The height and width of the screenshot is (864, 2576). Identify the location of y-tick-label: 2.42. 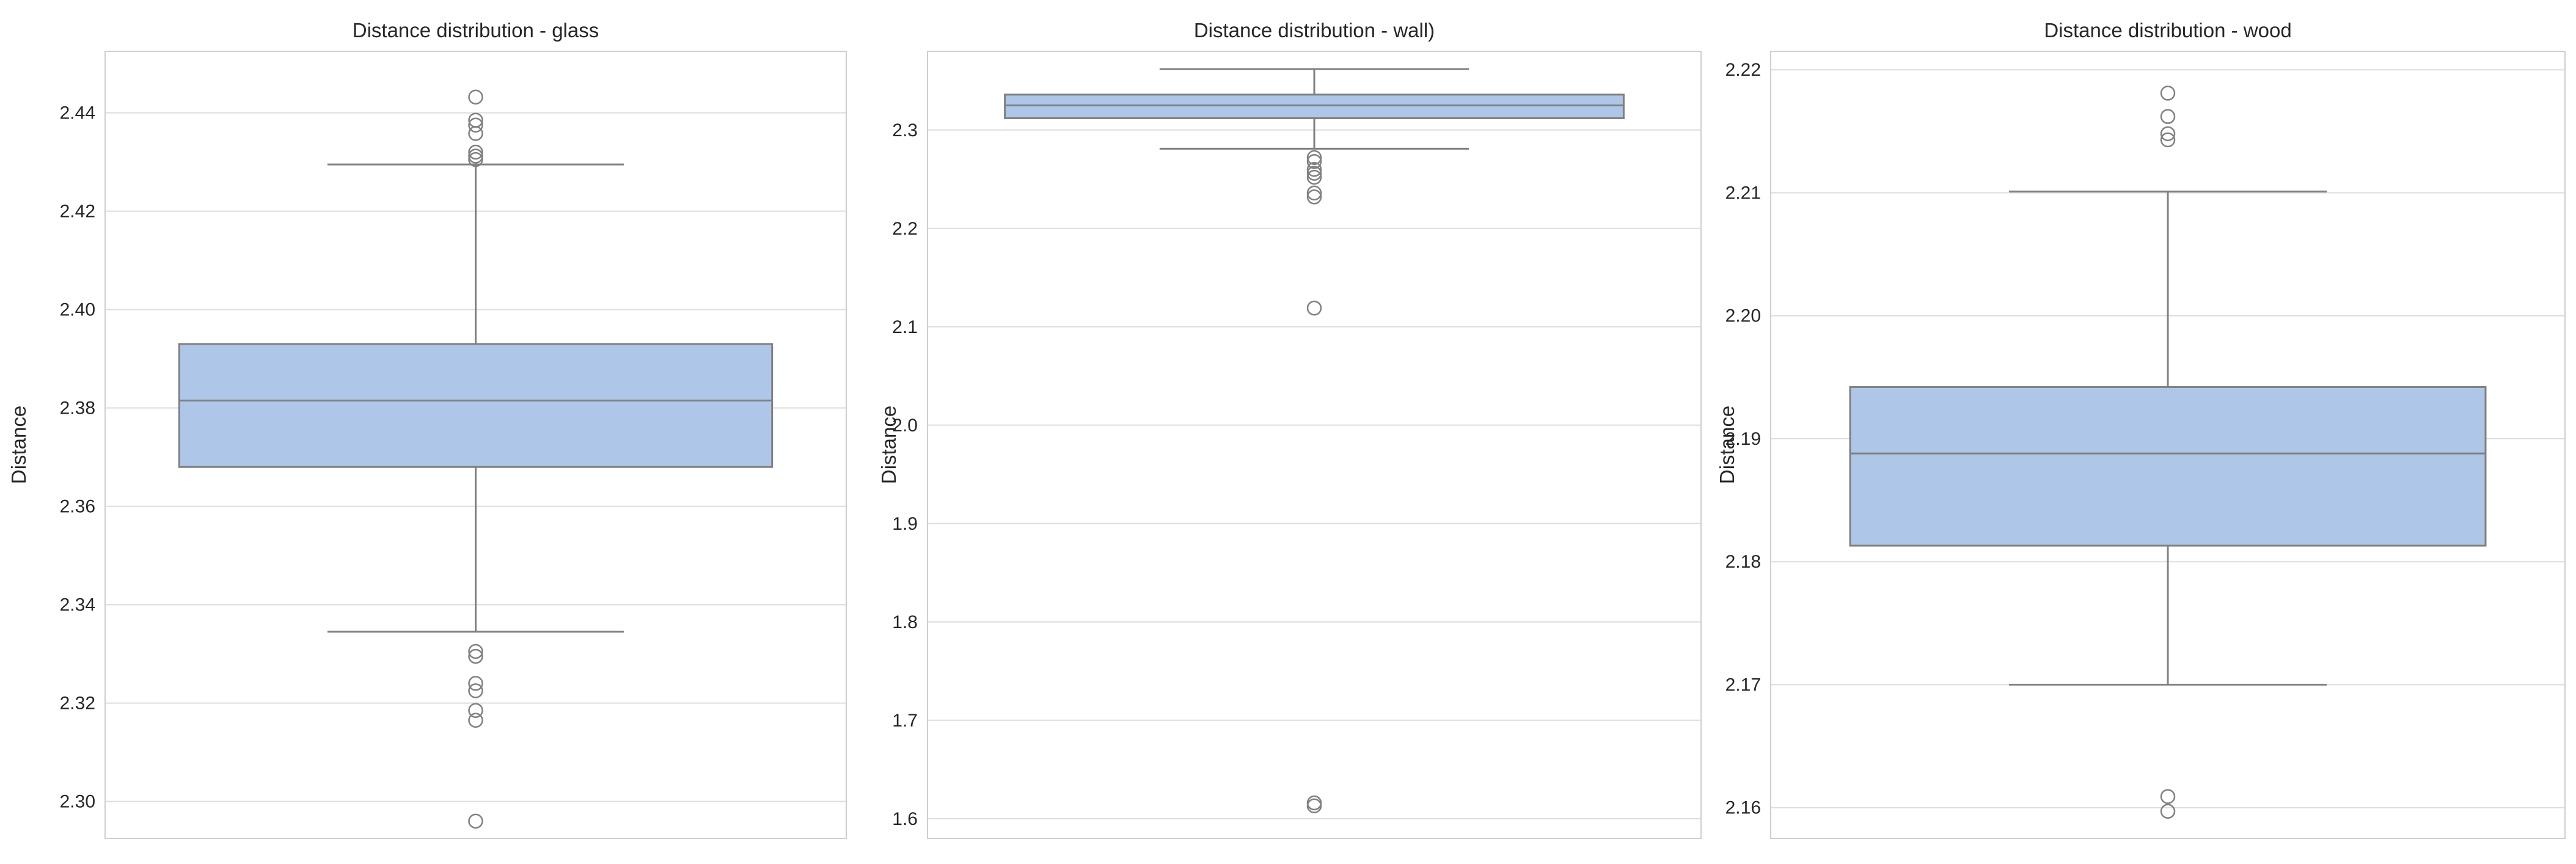
(77, 212).